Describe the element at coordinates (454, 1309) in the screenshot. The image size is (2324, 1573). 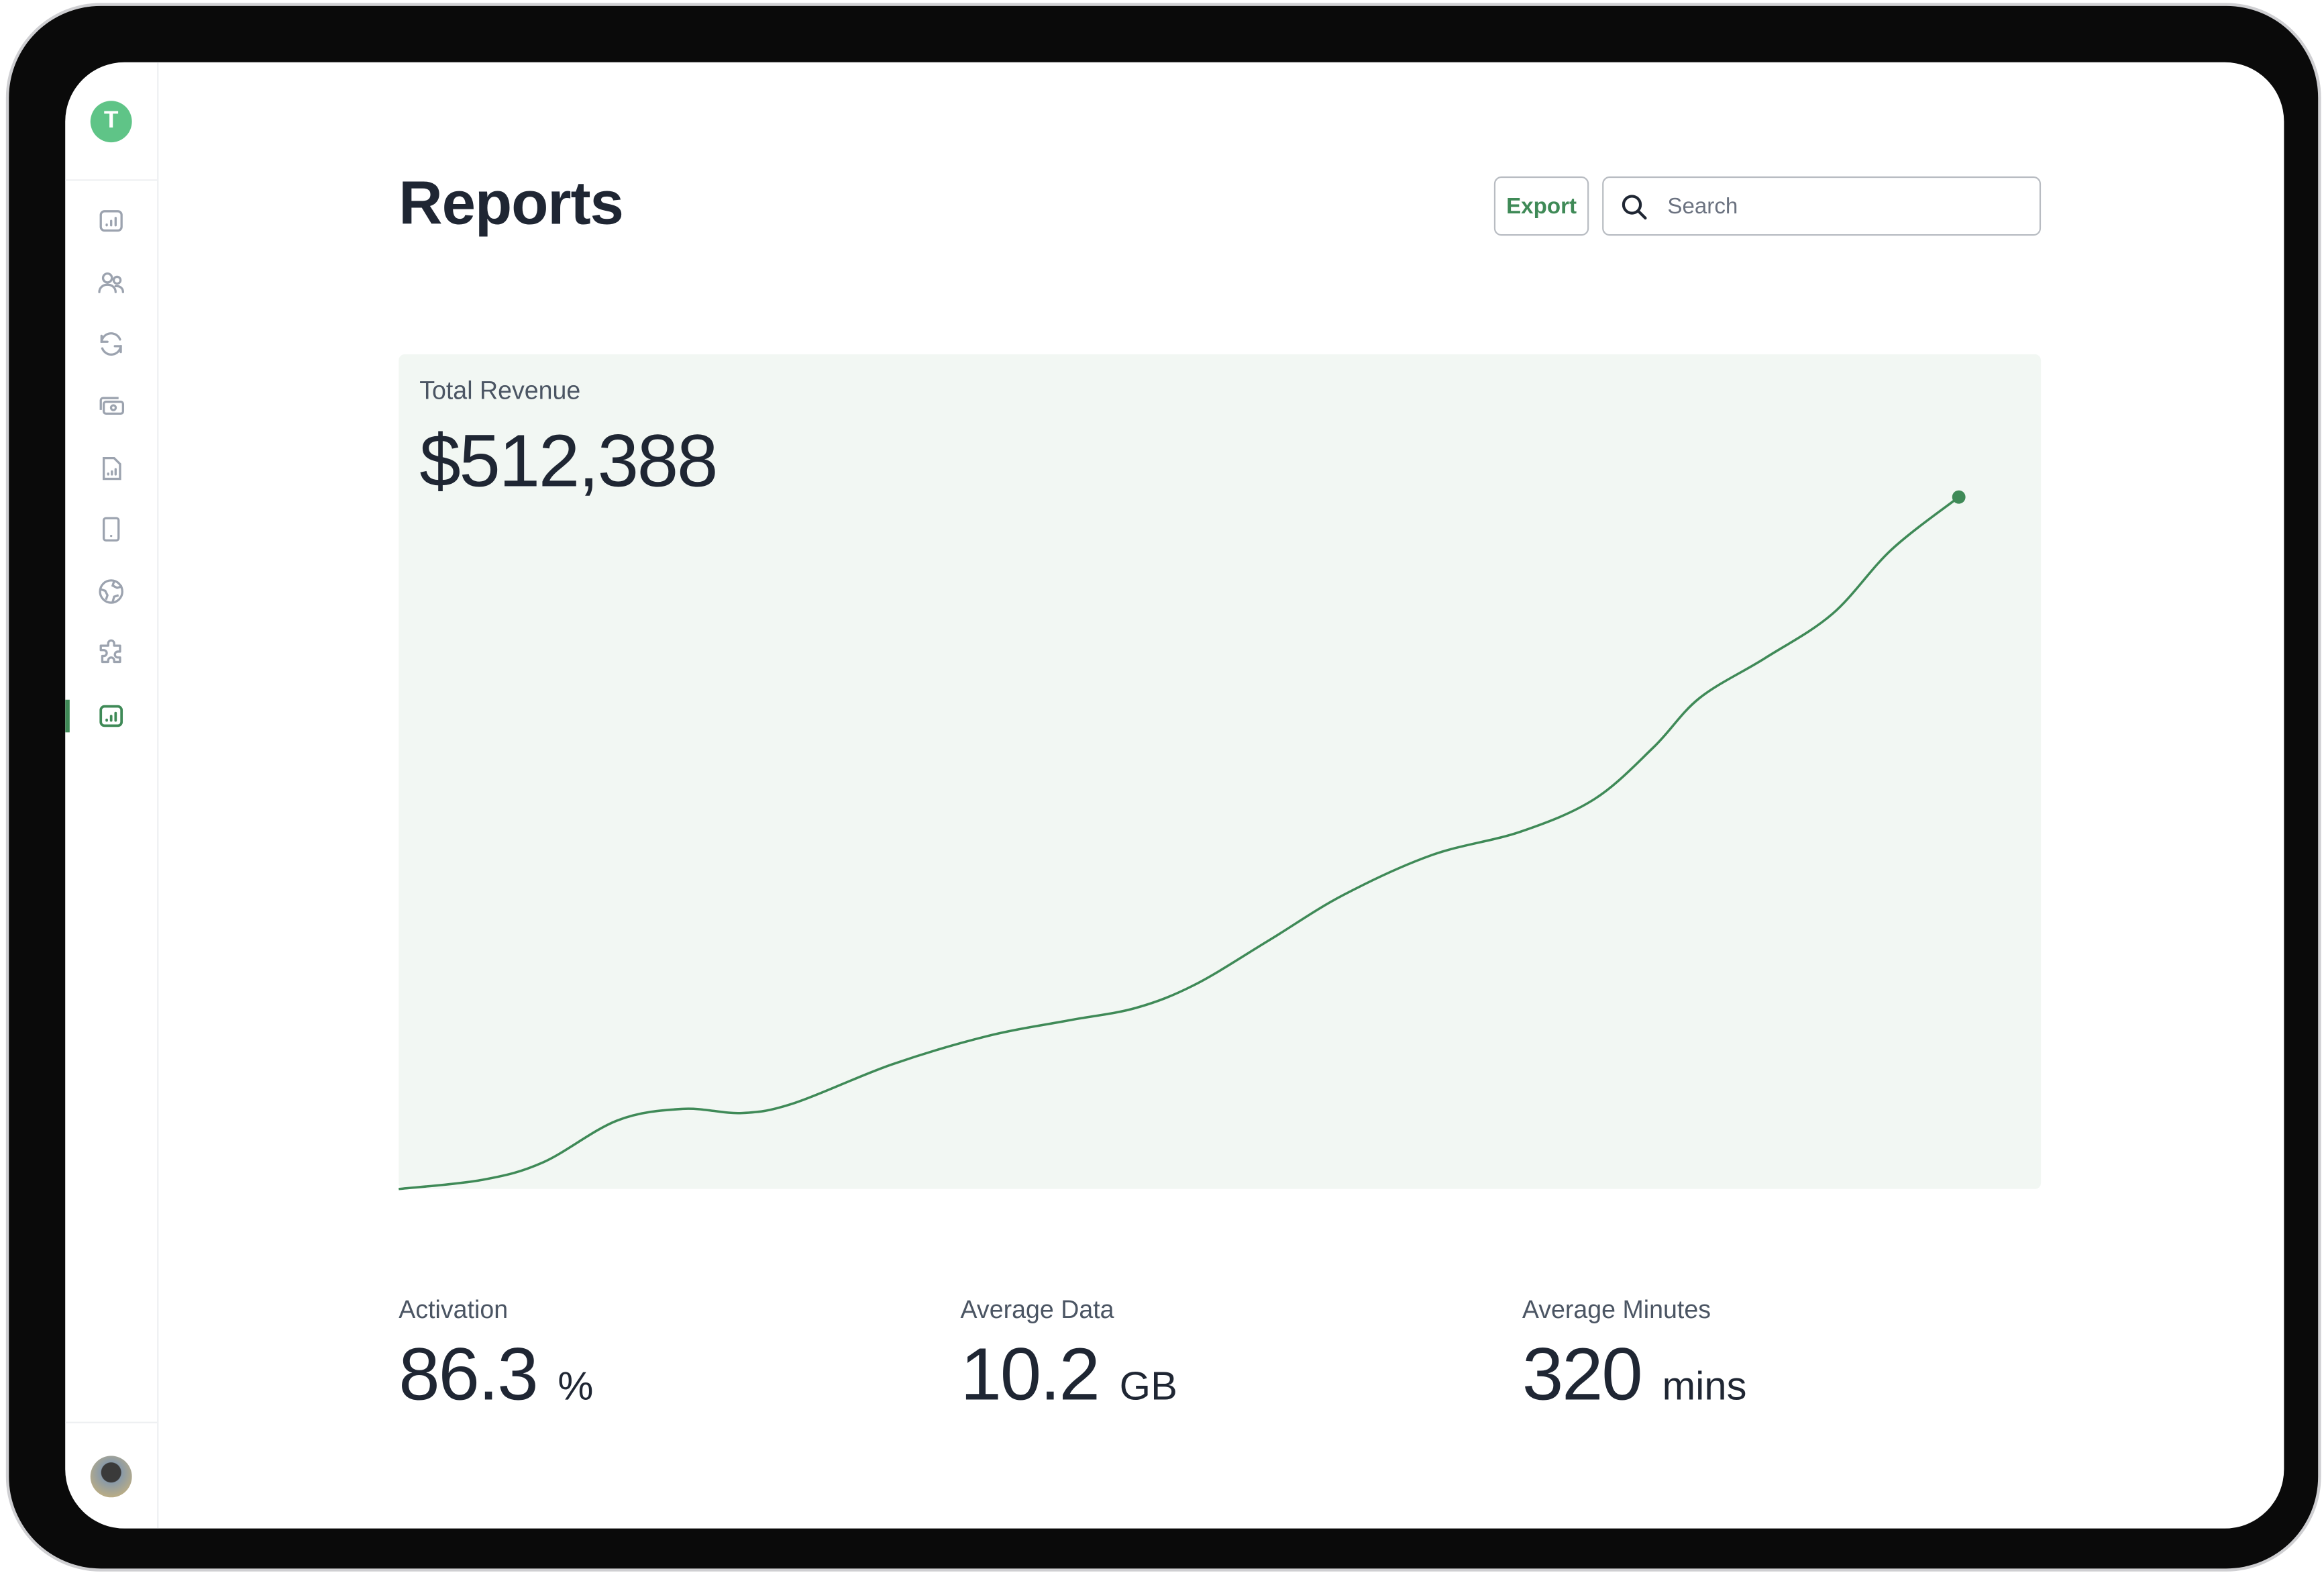
I see `stat-label: Activation` at that location.